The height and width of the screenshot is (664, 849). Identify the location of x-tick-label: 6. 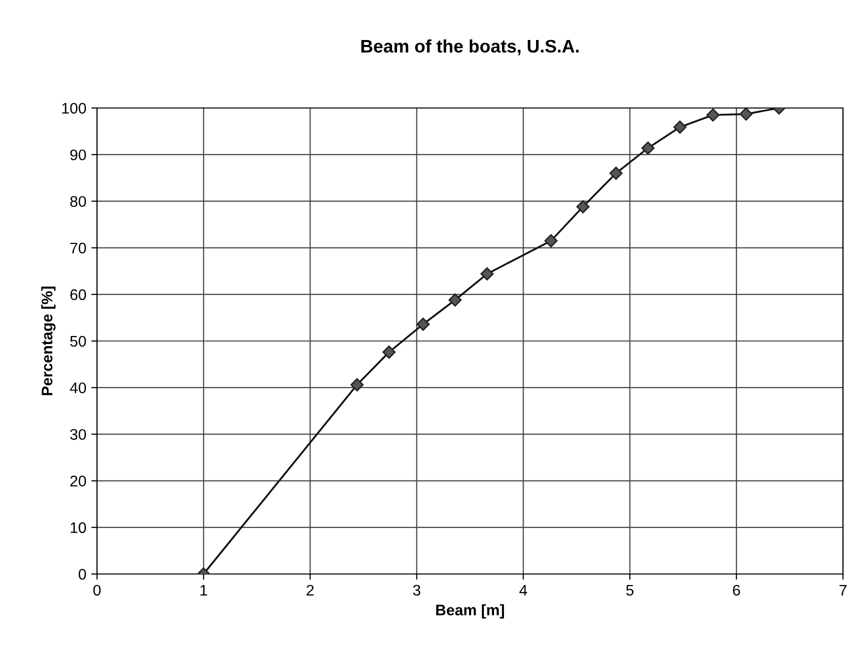
(736, 590).